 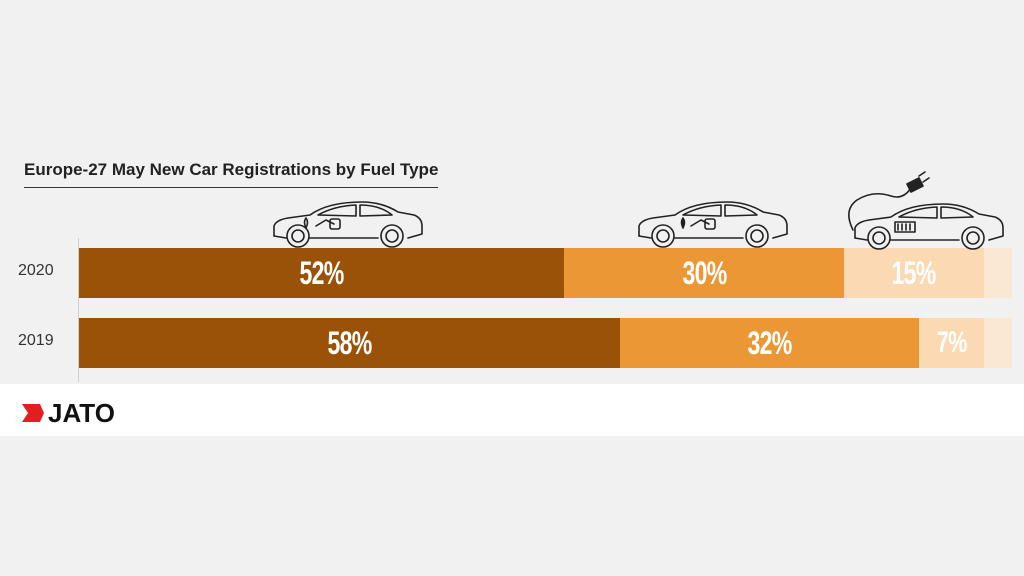 I want to click on bar-segment-2020-3: 15%, so click(x=914, y=273).